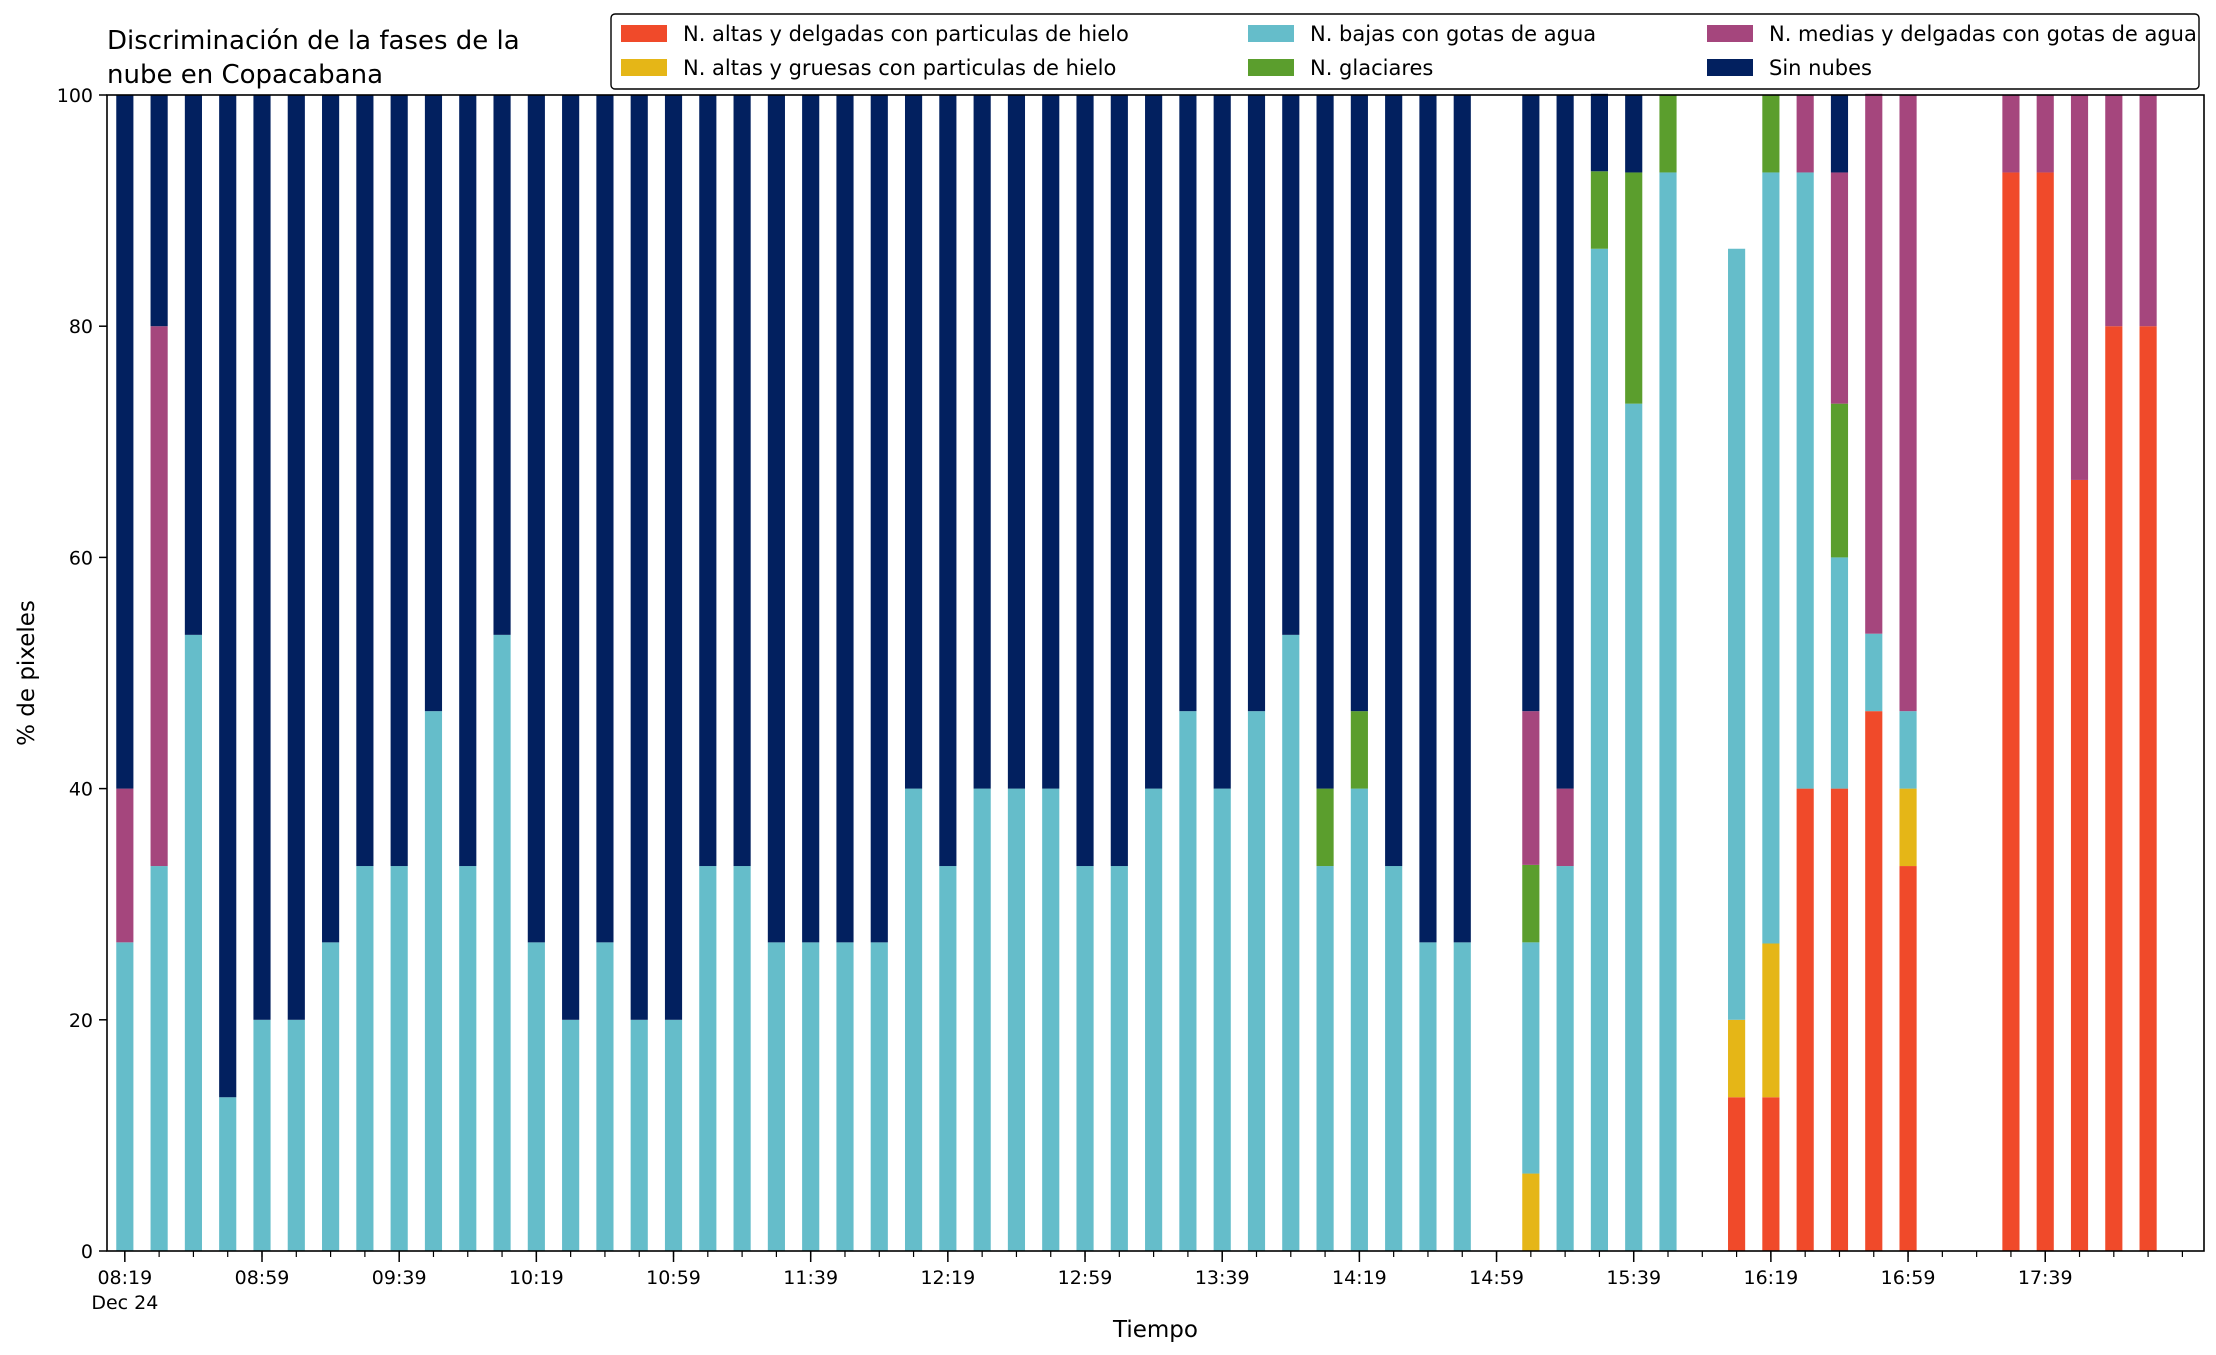 The image size is (2216, 1355). Describe the element at coordinates (947, 1278) in the screenshot. I see `x-tick-label: 12:19` at that location.